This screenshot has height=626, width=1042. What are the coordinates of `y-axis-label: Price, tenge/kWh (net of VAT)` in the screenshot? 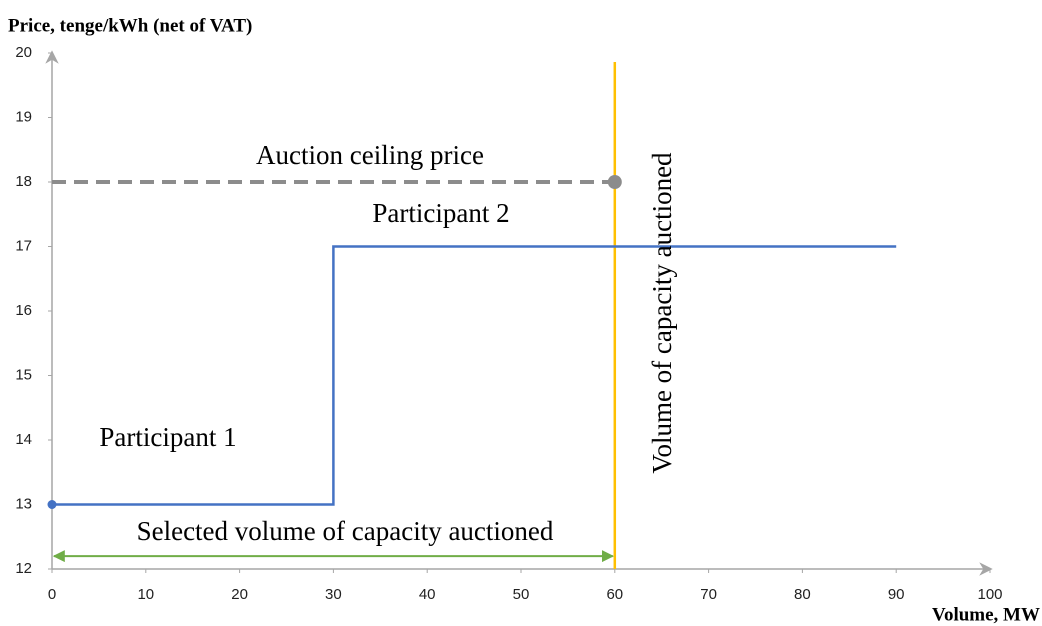 It's located at (130, 25).